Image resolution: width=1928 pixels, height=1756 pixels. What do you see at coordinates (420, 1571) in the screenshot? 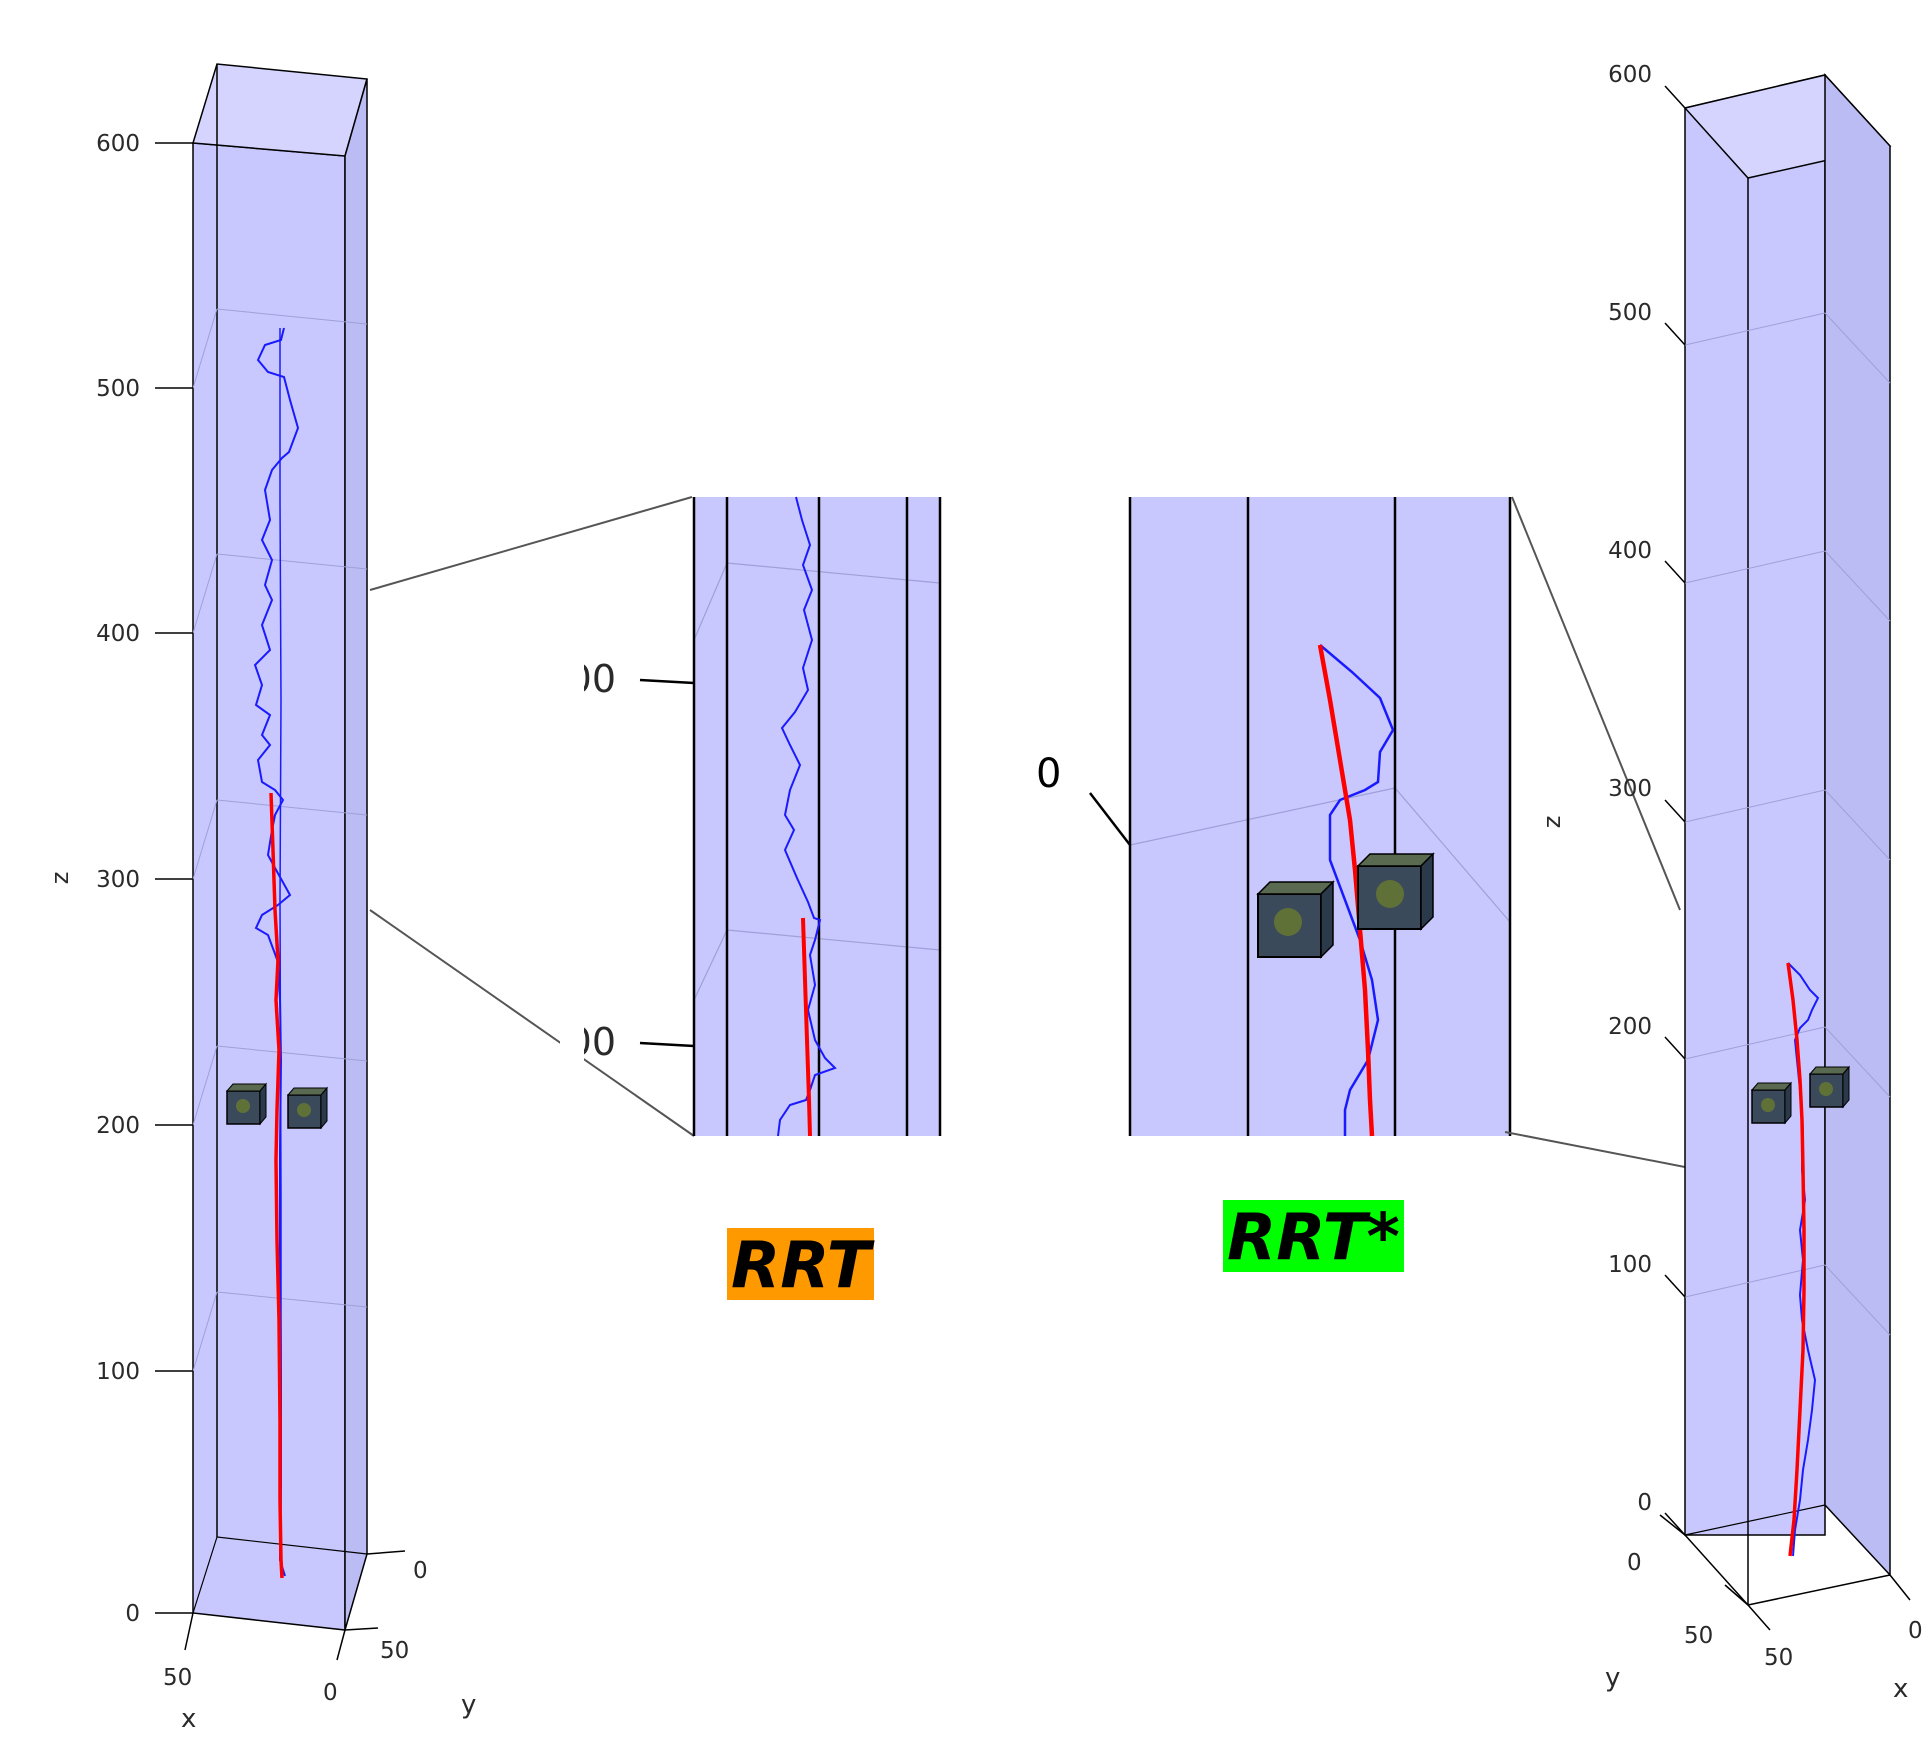
I see `left-y-tick-0: 0` at bounding box center [420, 1571].